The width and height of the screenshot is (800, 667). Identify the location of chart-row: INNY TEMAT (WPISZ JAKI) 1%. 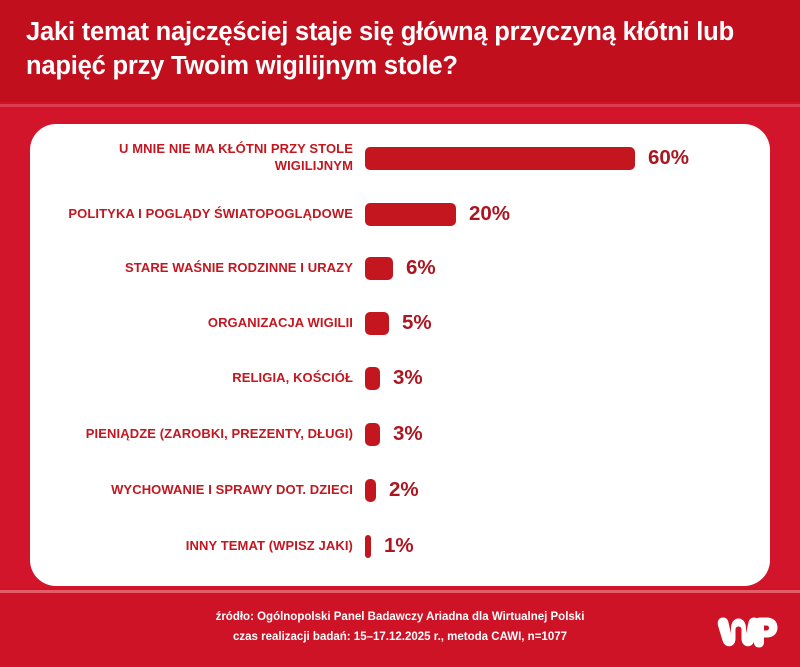
(400, 546).